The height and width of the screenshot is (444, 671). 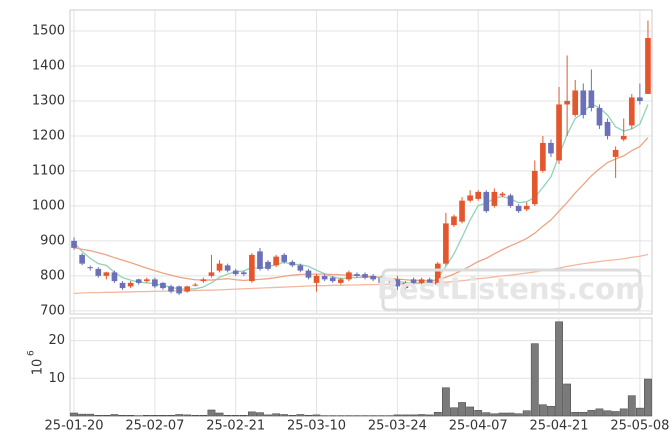 What do you see at coordinates (52, 275) in the screenshot?
I see `y-tick-label: 800` at bounding box center [52, 275].